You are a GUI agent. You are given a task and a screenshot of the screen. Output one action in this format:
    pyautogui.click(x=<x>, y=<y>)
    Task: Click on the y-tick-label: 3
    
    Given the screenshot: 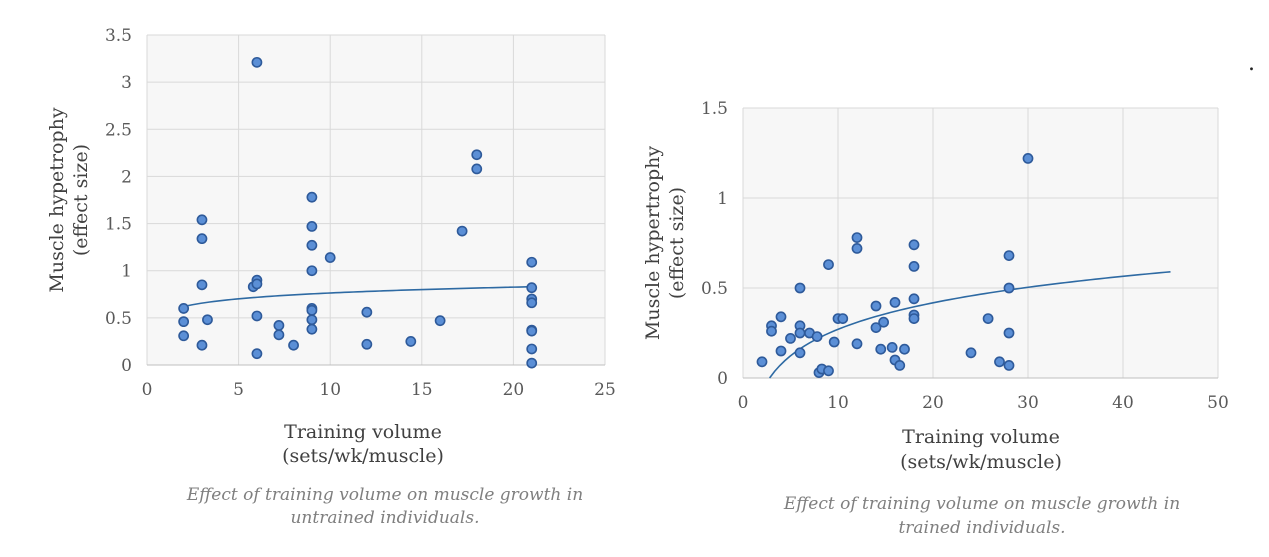 What is the action you would take?
    pyautogui.click(x=126, y=83)
    